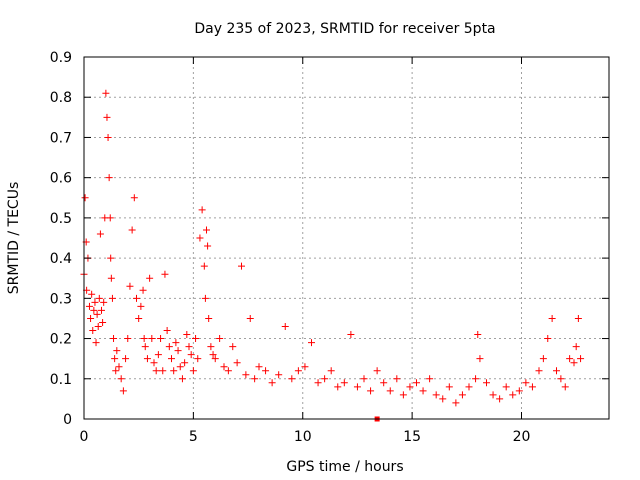  What do you see at coordinates (67, 420) in the screenshot?
I see `y-tick-label: 0` at bounding box center [67, 420].